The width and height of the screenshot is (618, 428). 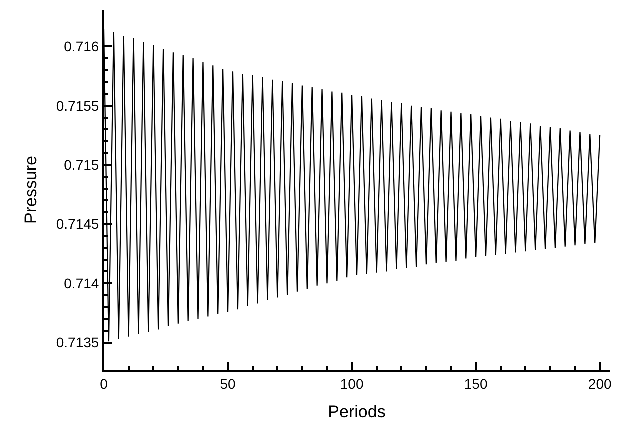 What do you see at coordinates (78, 342) in the screenshot?
I see `y-tick-label: 0.7135` at bounding box center [78, 342].